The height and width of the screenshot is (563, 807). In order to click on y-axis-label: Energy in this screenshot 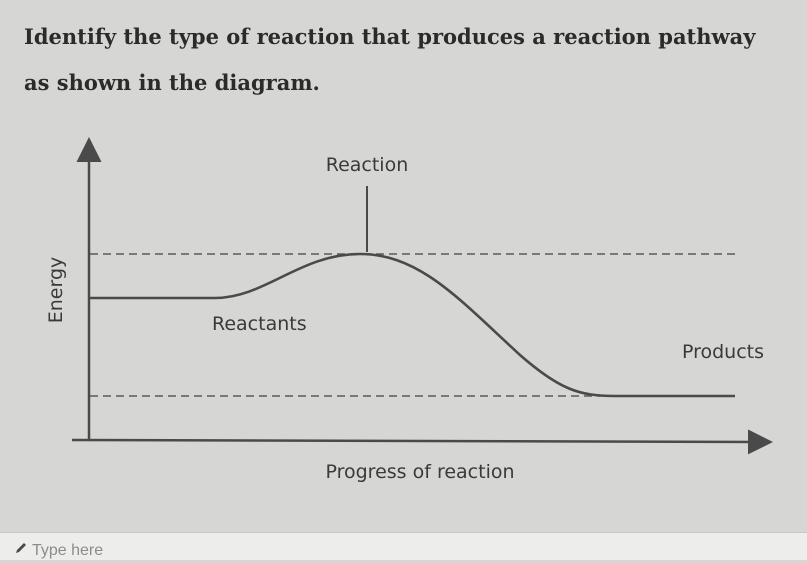, I will do `click(56, 290)`.